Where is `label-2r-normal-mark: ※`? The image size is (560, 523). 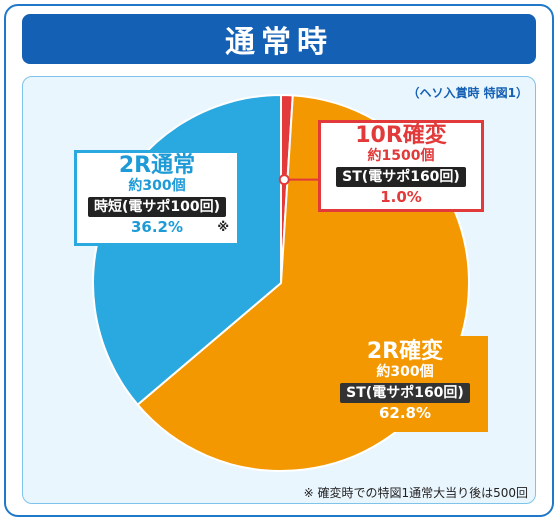 label-2r-normal-mark: ※ is located at coordinates (223, 227).